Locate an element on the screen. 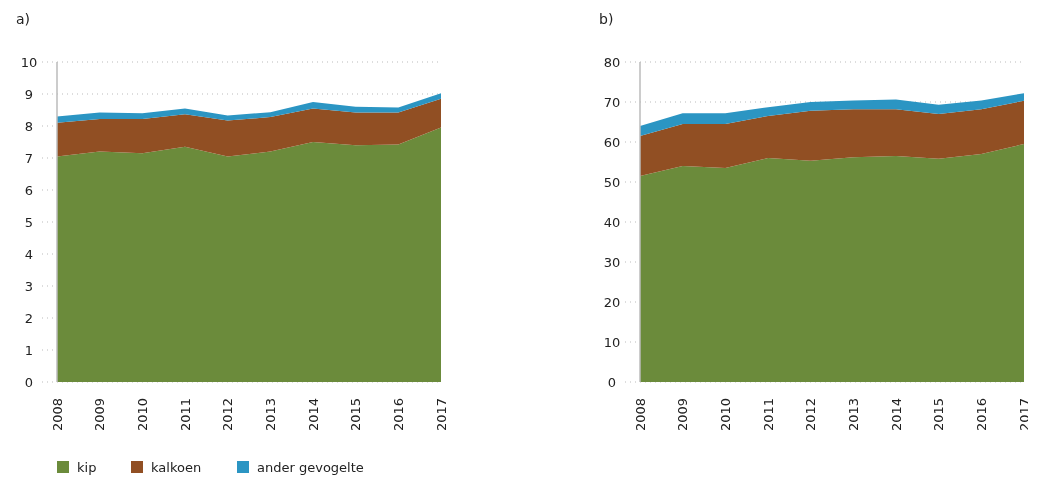 The image size is (1037, 480). chart-title: a) is located at coordinates (23, 19).